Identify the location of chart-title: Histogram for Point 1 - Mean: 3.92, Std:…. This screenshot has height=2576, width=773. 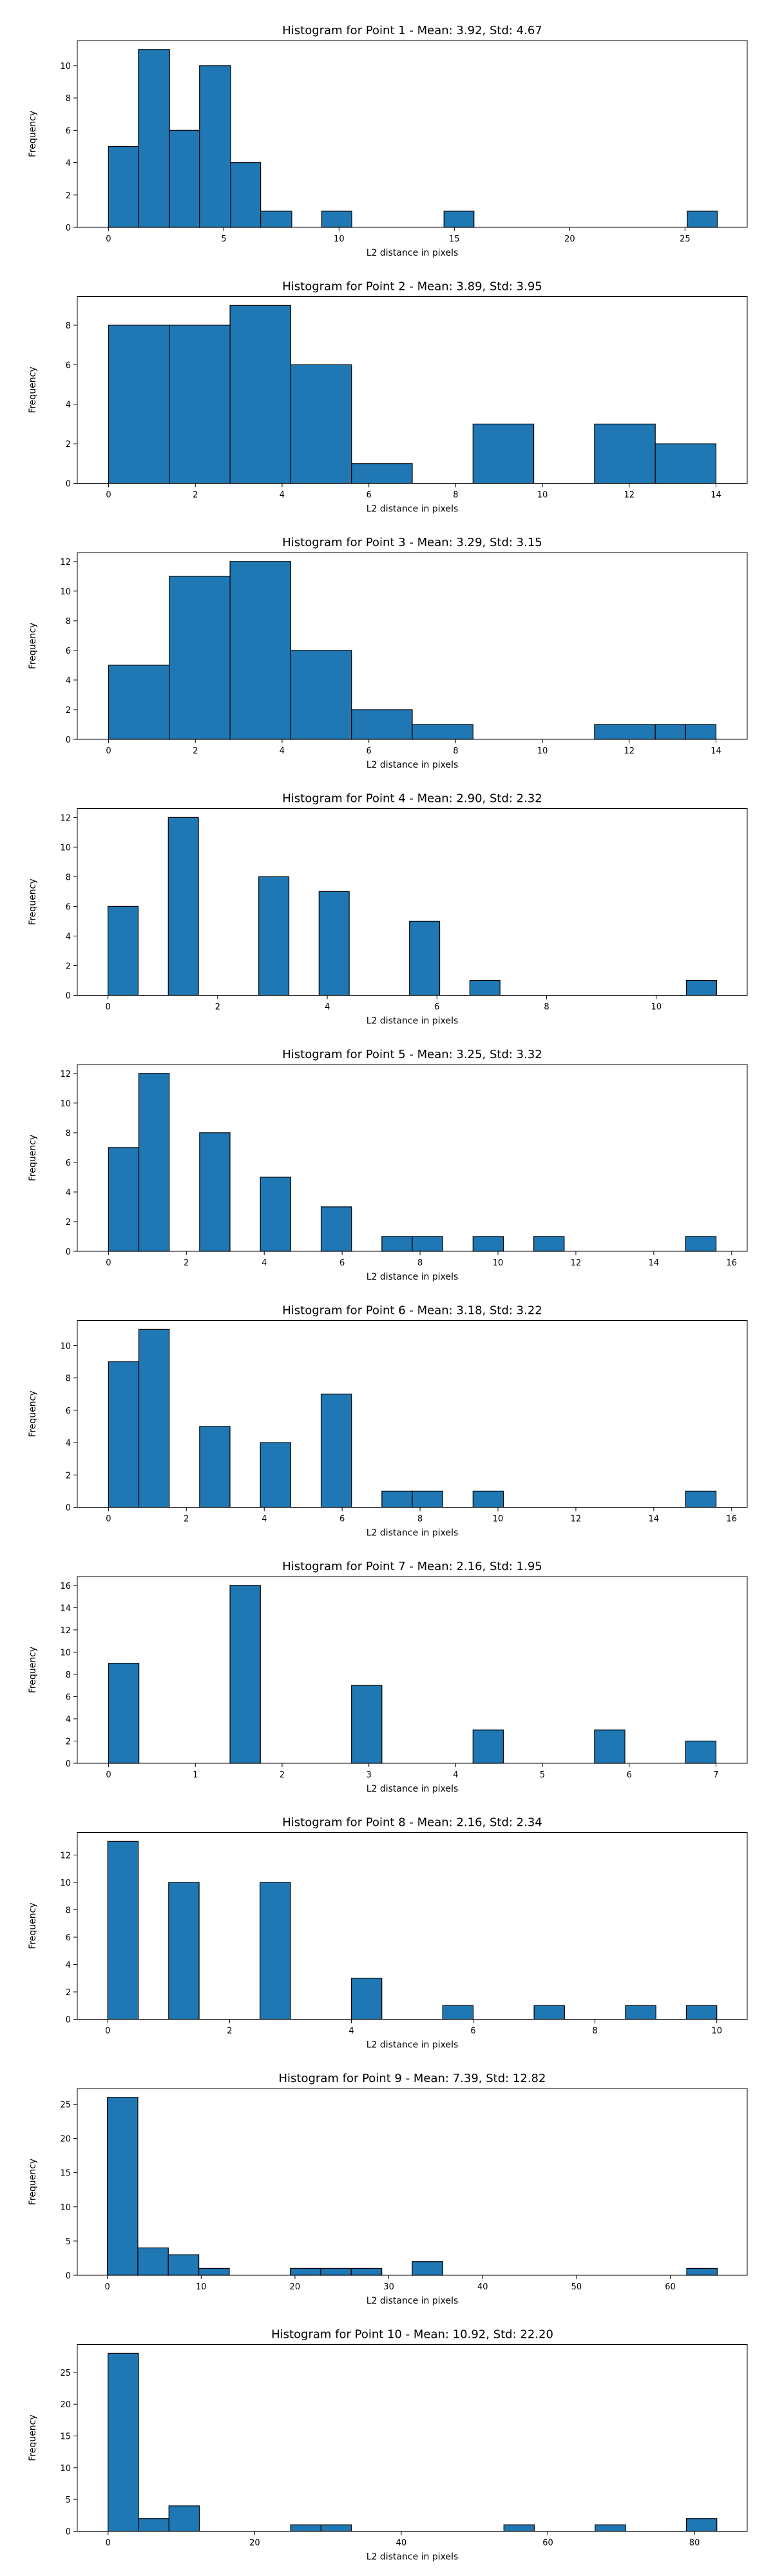
(412, 30).